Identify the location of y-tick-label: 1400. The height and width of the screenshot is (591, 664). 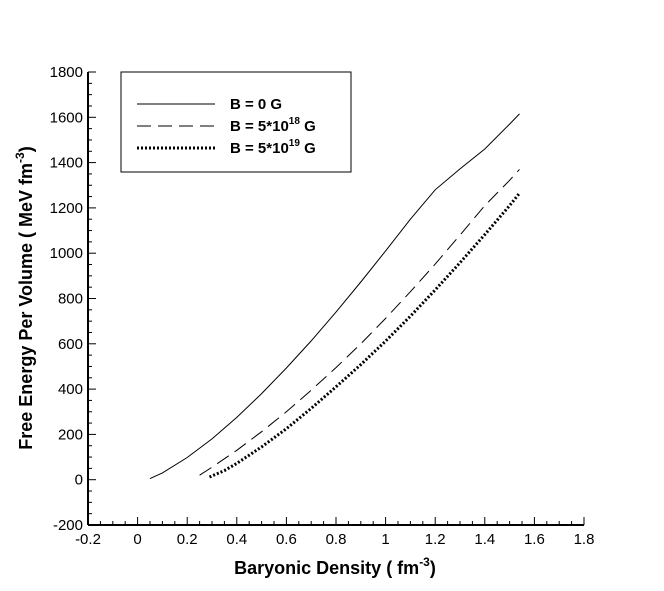
(66, 163).